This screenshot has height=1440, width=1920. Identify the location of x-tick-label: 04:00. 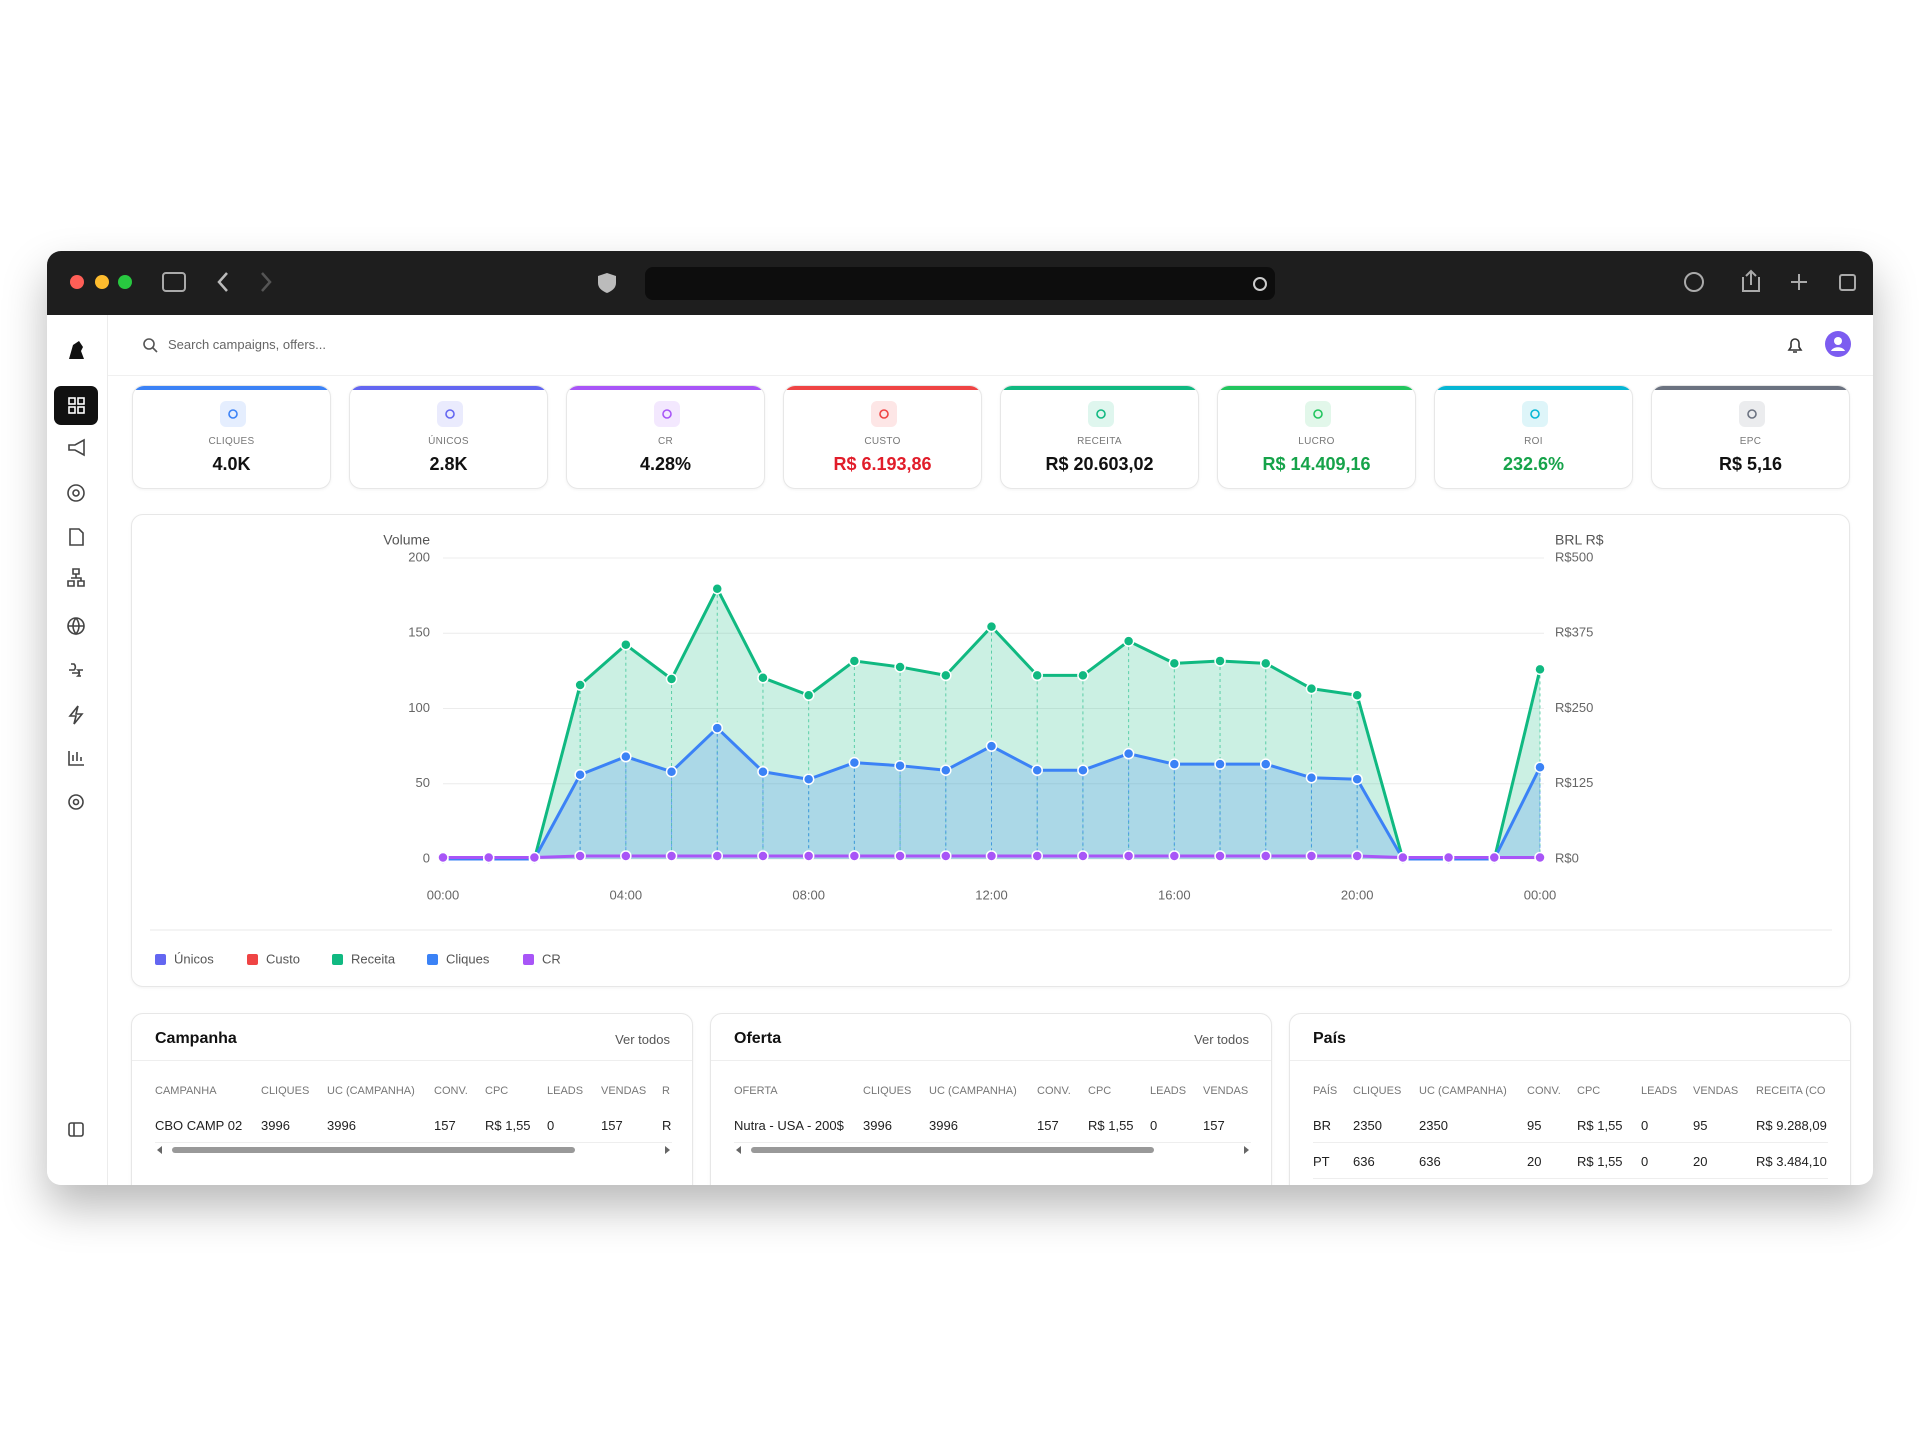
(626, 894).